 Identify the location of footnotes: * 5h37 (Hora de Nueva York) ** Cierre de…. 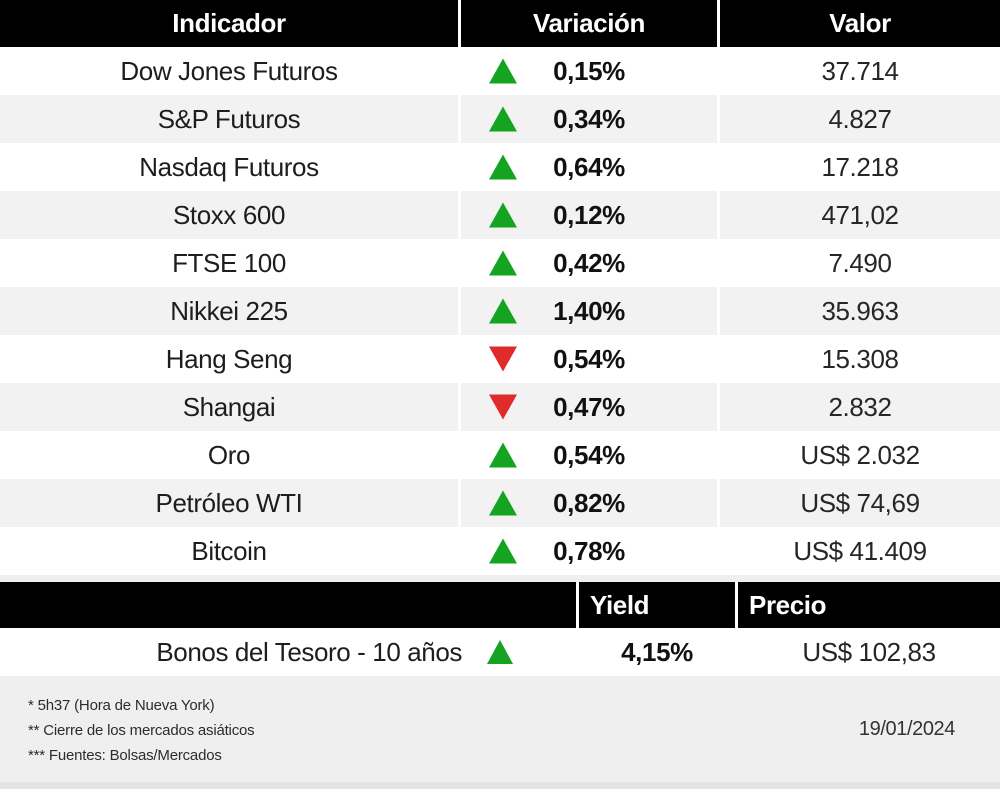
(141, 730).